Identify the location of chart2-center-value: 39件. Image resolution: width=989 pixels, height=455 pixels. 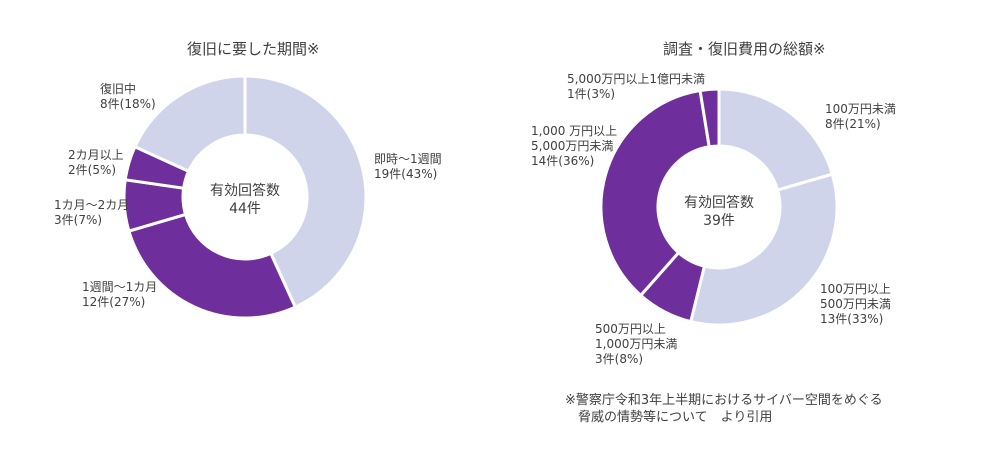
(719, 221).